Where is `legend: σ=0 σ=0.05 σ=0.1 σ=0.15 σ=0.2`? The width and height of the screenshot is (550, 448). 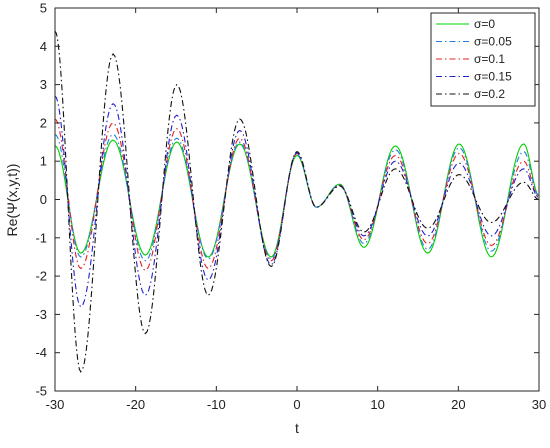 legend: σ=0 σ=0.05 σ=0.1 σ=0.15 σ=0.2 is located at coordinates (483, 59).